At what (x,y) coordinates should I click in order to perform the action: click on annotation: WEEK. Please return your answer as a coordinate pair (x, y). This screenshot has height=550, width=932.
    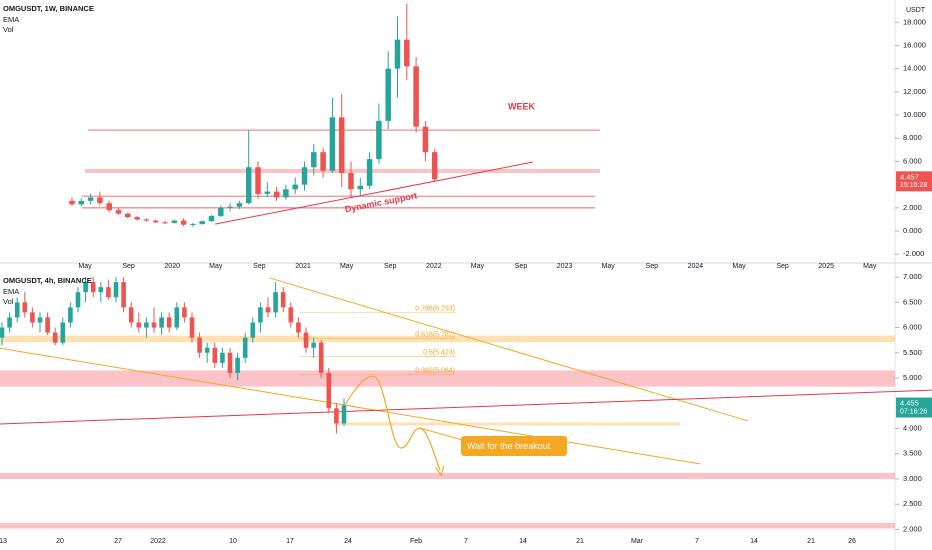
    Looking at the image, I should click on (522, 106).